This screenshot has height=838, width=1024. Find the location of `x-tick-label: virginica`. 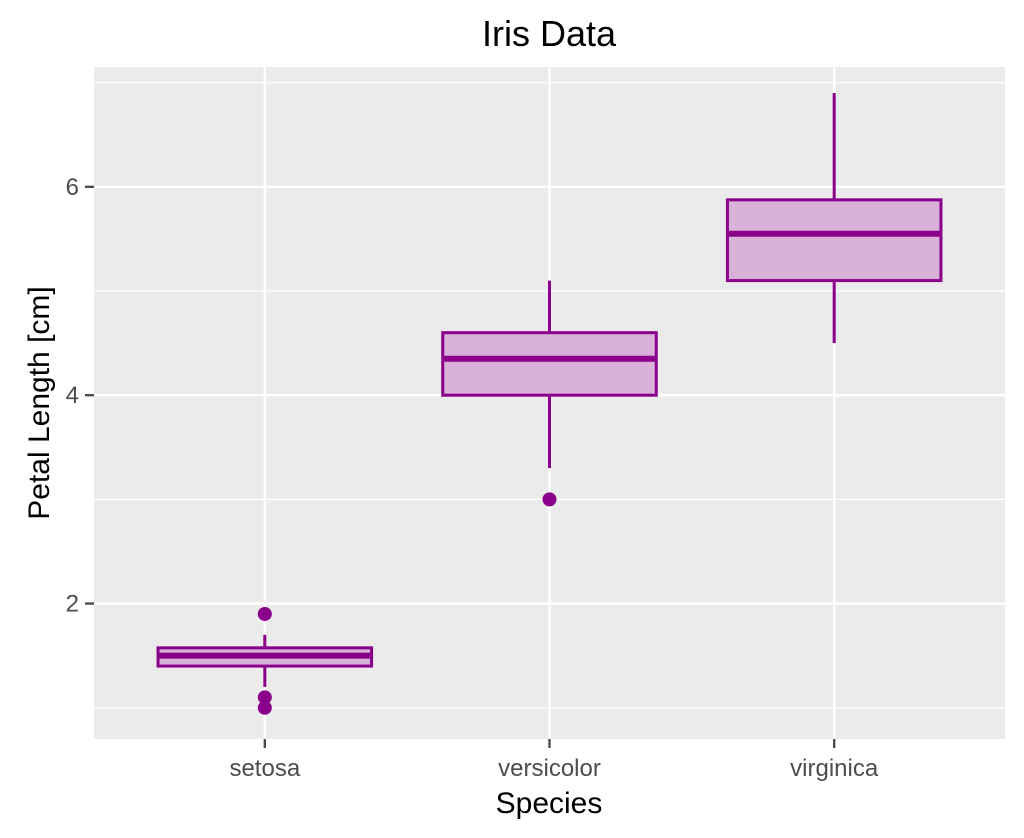

x-tick-label: virginica is located at coordinates (834, 768).